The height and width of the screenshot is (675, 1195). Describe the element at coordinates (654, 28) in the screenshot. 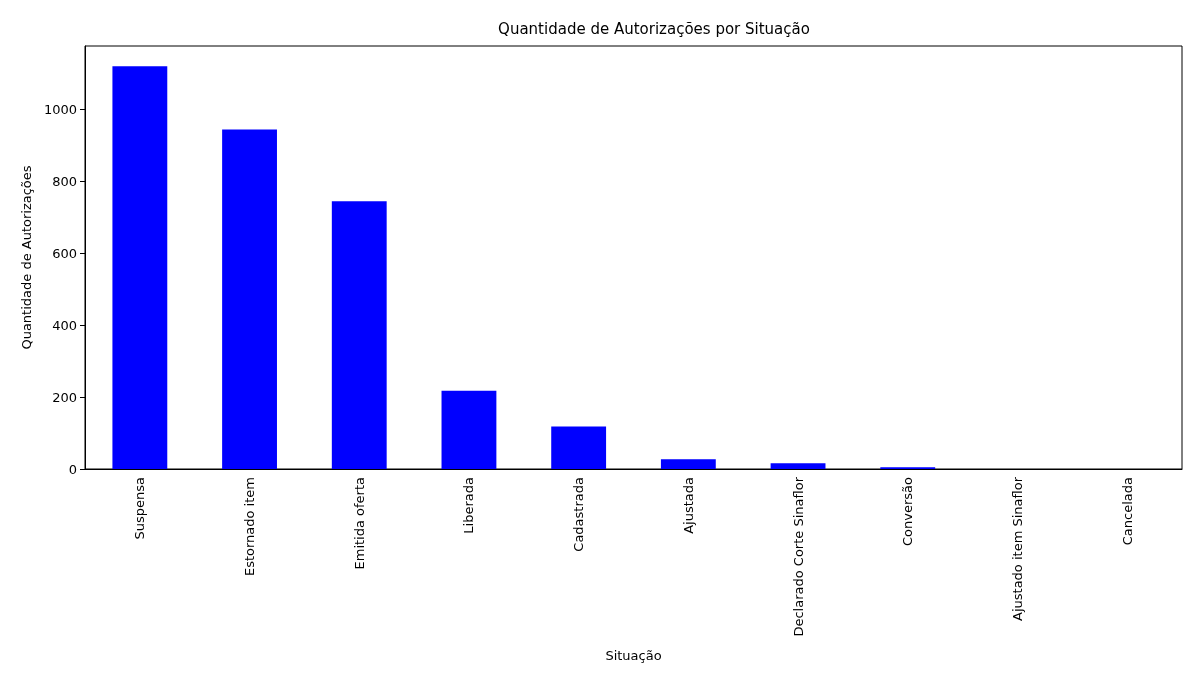

I see `chart-title: Quantidade de Autorizações por Situação` at that location.